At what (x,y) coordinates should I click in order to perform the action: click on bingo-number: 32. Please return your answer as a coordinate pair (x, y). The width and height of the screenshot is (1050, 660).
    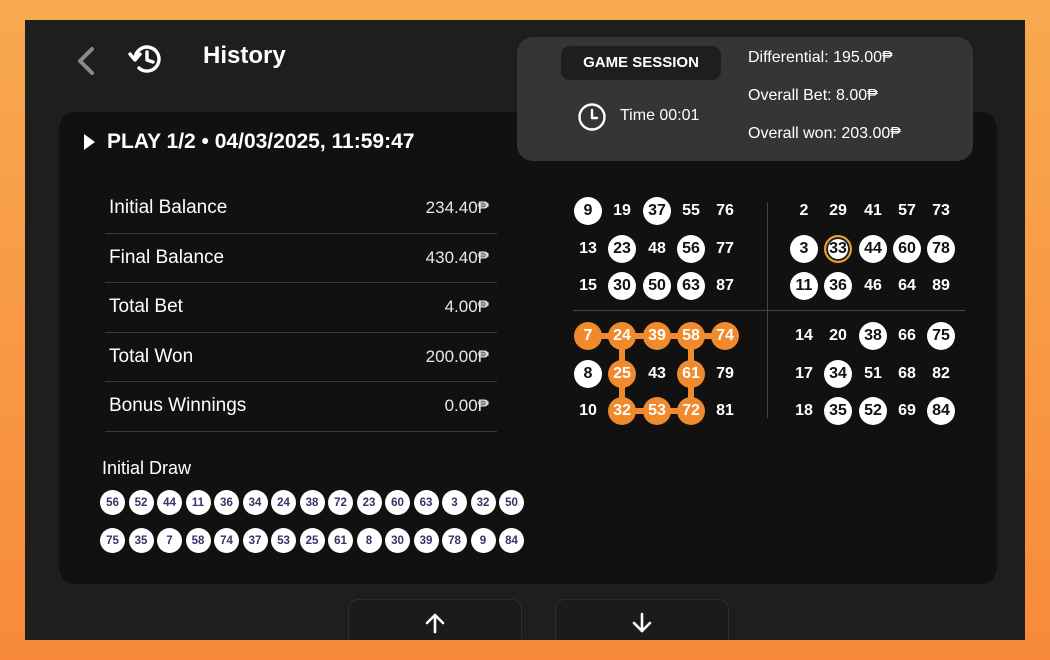
    Looking at the image, I should click on (622, 411).